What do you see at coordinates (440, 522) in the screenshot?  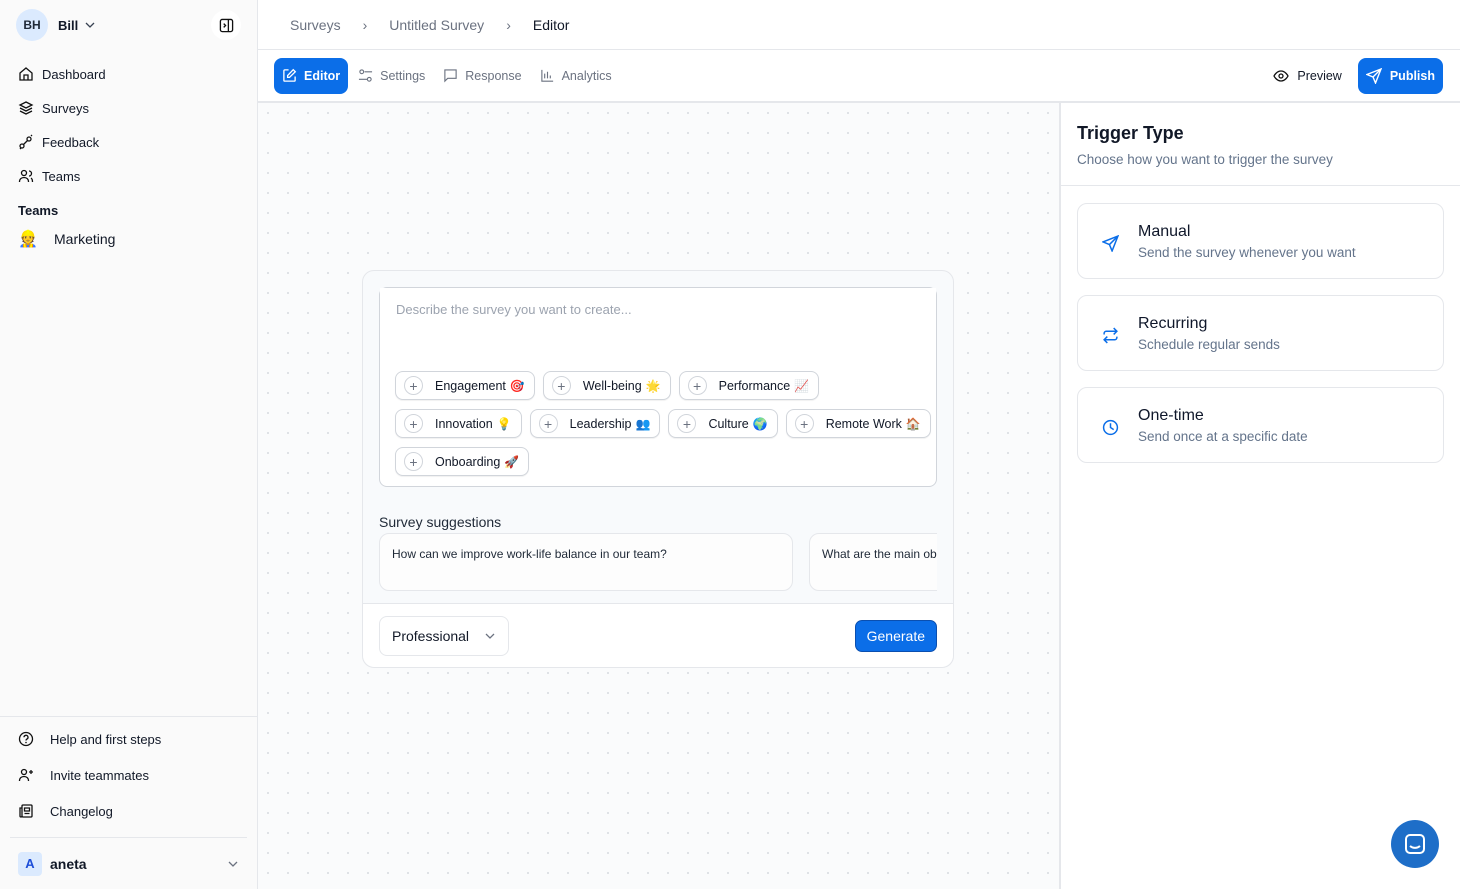 I see `suggestions-title: Survey suggestions` at bounding box center [440, 522].